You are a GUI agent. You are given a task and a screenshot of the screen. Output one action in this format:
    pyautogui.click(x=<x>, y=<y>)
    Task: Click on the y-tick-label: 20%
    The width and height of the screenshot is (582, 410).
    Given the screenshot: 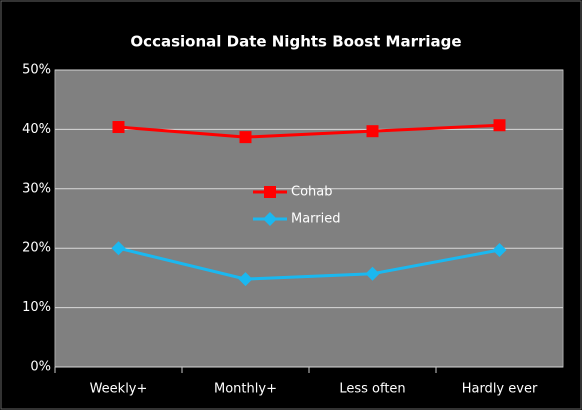 What is the action you would take?
    pyautogui.click(x=36, y=248)
    